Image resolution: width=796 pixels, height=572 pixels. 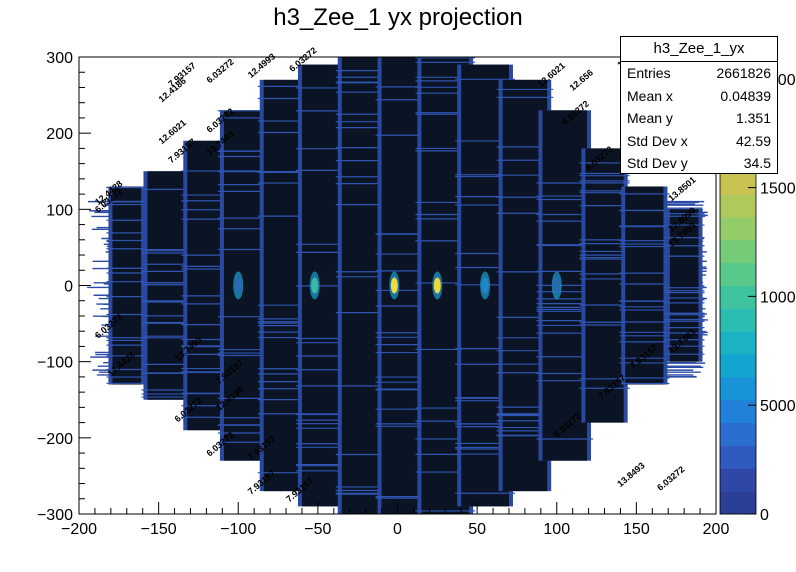 I want to click on stats-row-mean-x: Mean x 0.04839, so click(x=699, y=96).